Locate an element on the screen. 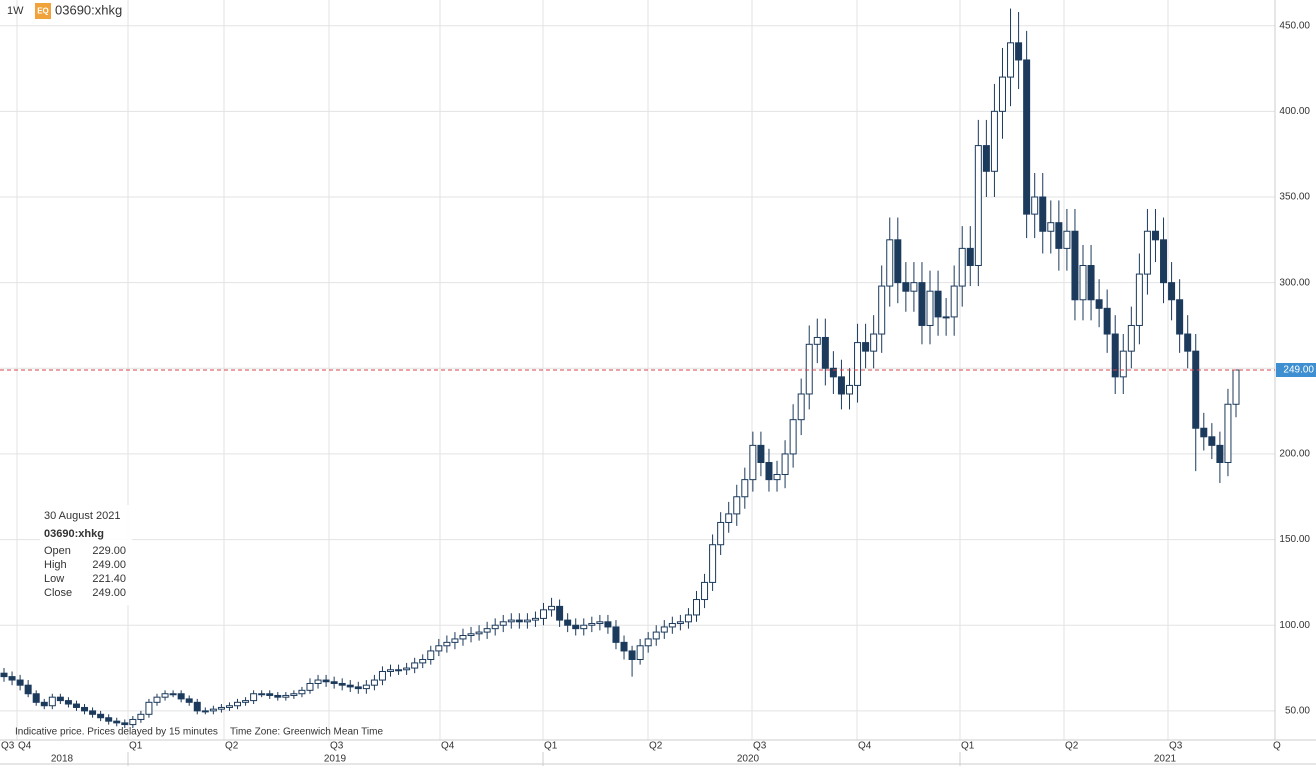  tooltip-row-label: High is located at coordinates (55, 565).